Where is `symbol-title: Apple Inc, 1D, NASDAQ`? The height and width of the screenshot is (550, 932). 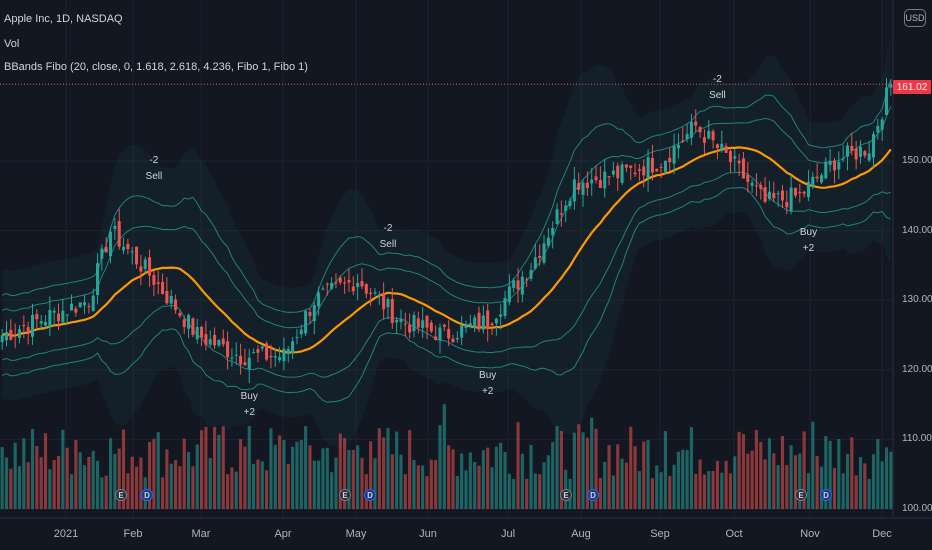
symbol-title: Apple Inc, 1D, NASDAQ is located at coordinates (63, 19).